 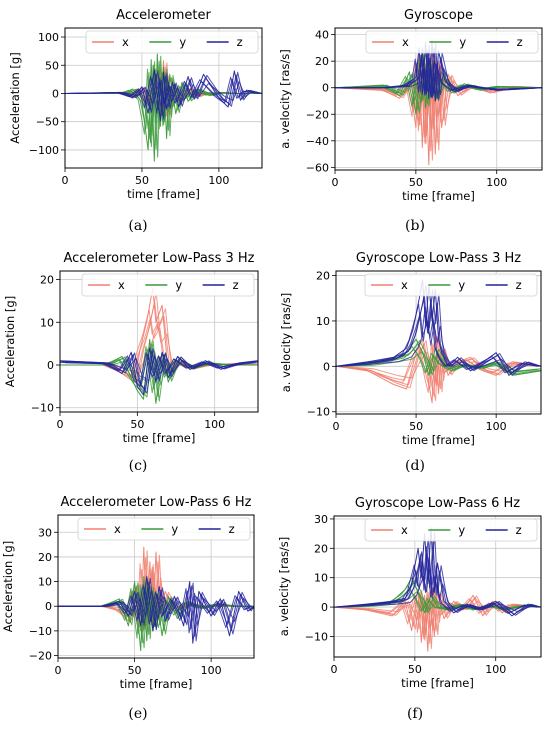 What do you see at coordinates (48, 37) in the screenshot?
I see `y-tick-label: 100` at bounding box center [48, 37].